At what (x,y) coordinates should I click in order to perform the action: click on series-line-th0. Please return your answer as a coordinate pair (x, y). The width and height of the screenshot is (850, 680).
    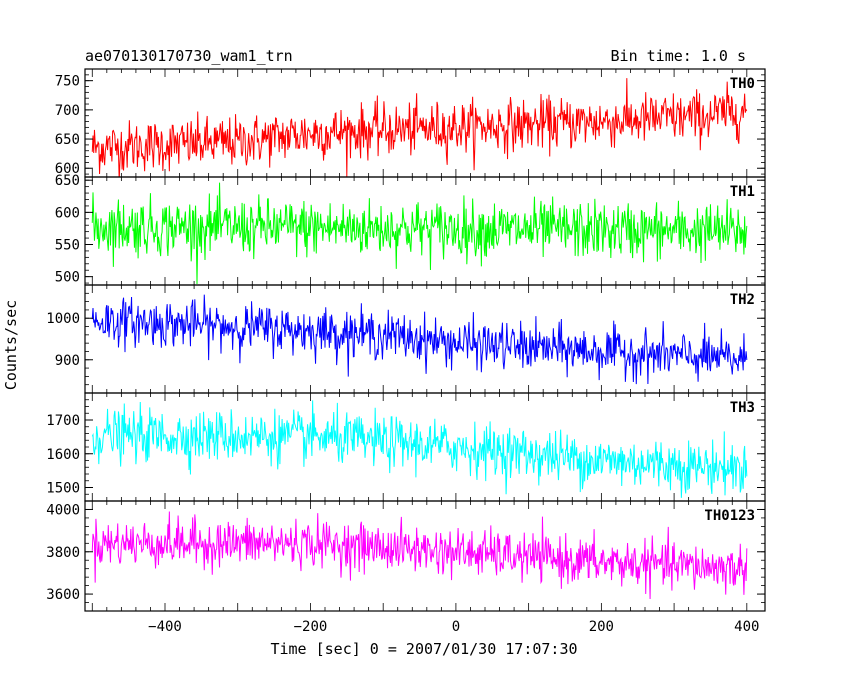
    Looking at the image, I should click on (419, 127).